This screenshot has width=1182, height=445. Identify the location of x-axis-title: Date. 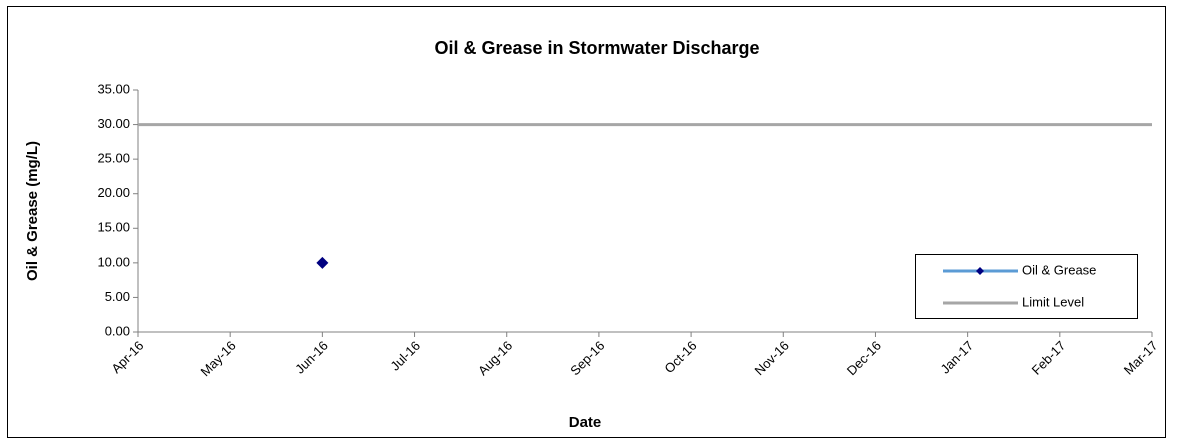
(585, 422).